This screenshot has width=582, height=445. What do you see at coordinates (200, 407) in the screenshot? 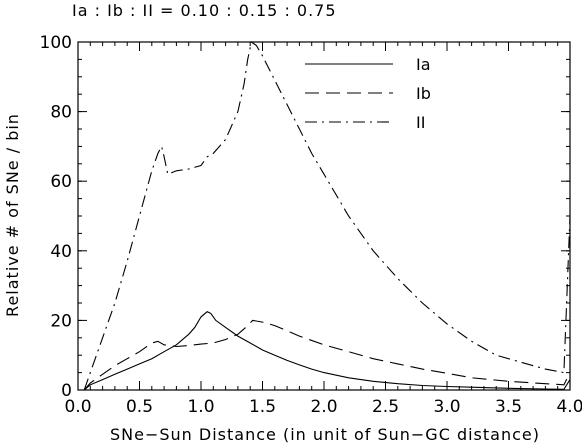
I see `x-tick-label: 1.0` at bounding box center [200, 407].